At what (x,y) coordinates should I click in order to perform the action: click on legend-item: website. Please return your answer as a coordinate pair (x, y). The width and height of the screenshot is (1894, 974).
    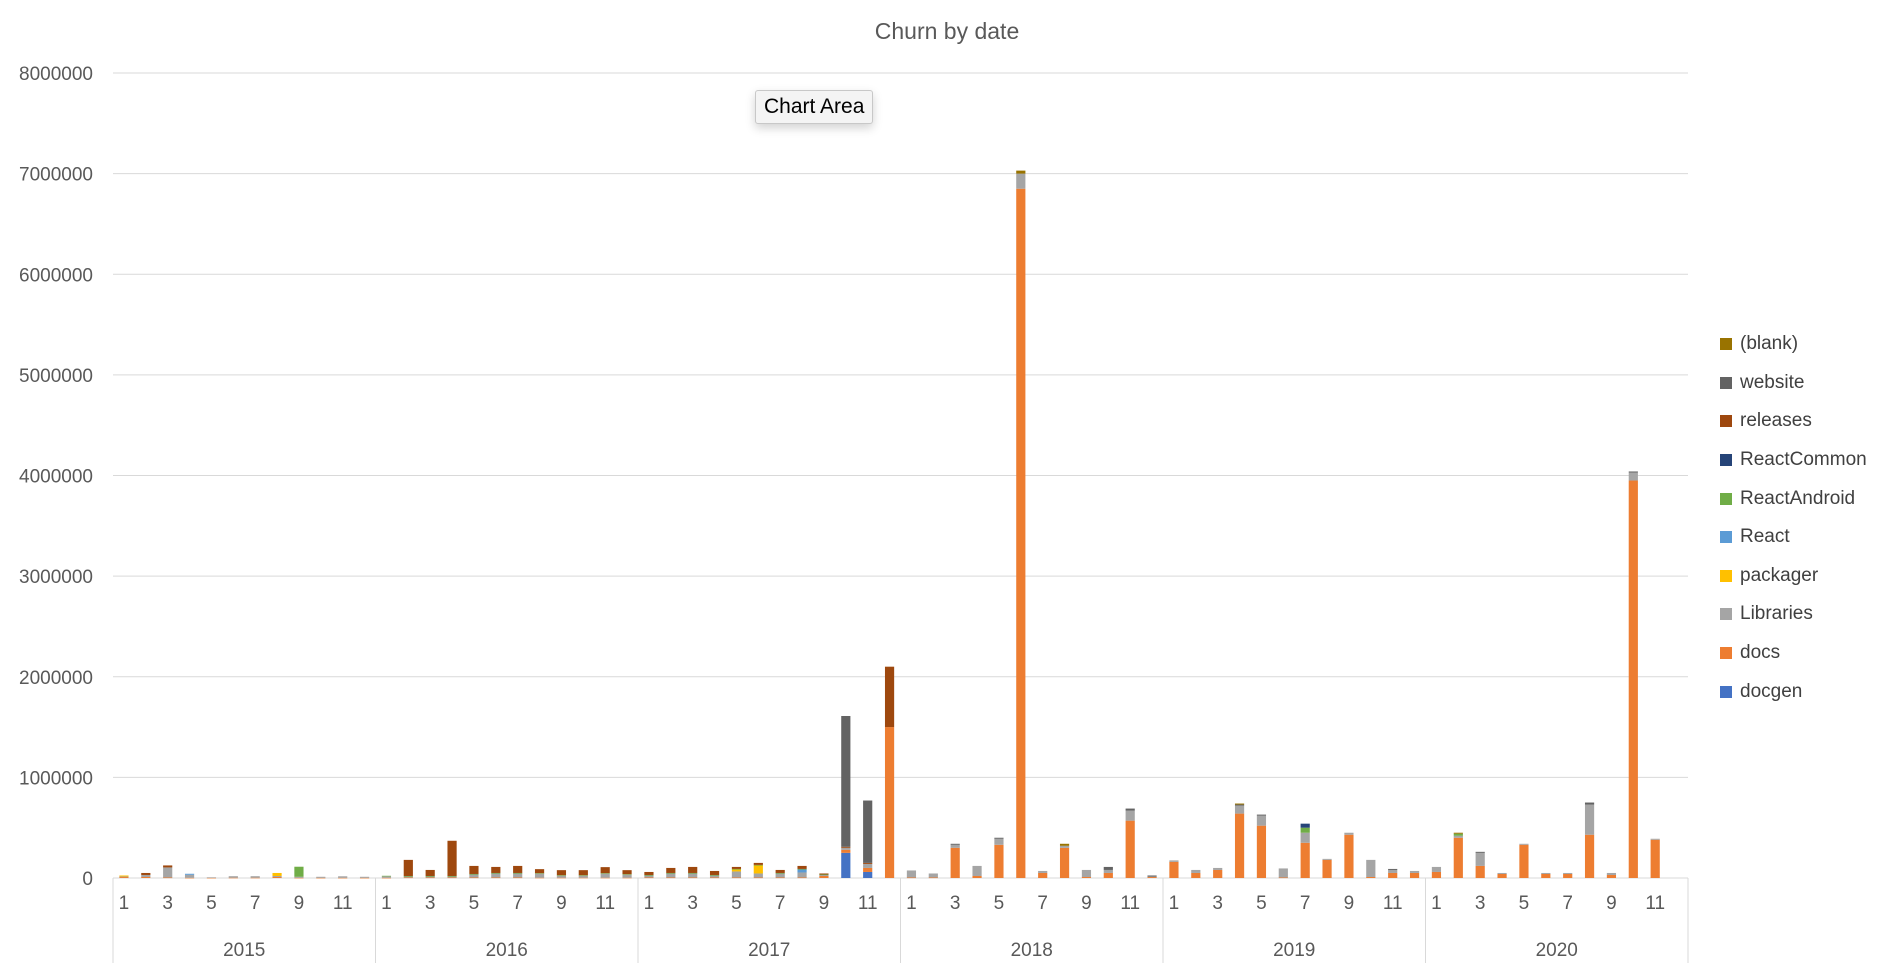
    Looking at the image, I should click on (1793, 383).